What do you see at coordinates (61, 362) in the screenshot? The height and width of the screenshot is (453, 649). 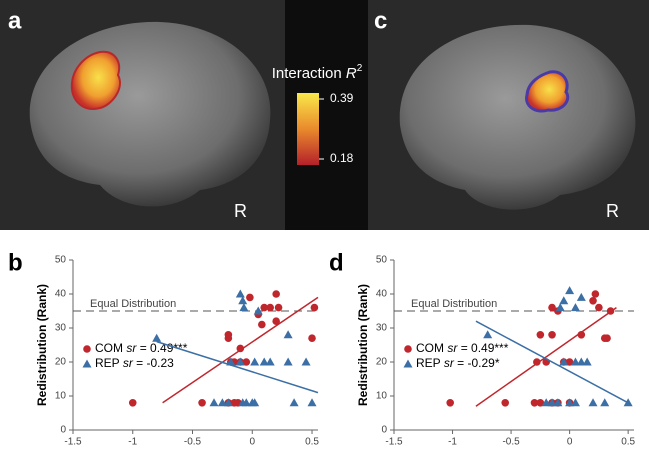 I see `y-tick-label: 20` at bounding box center [61, 362].